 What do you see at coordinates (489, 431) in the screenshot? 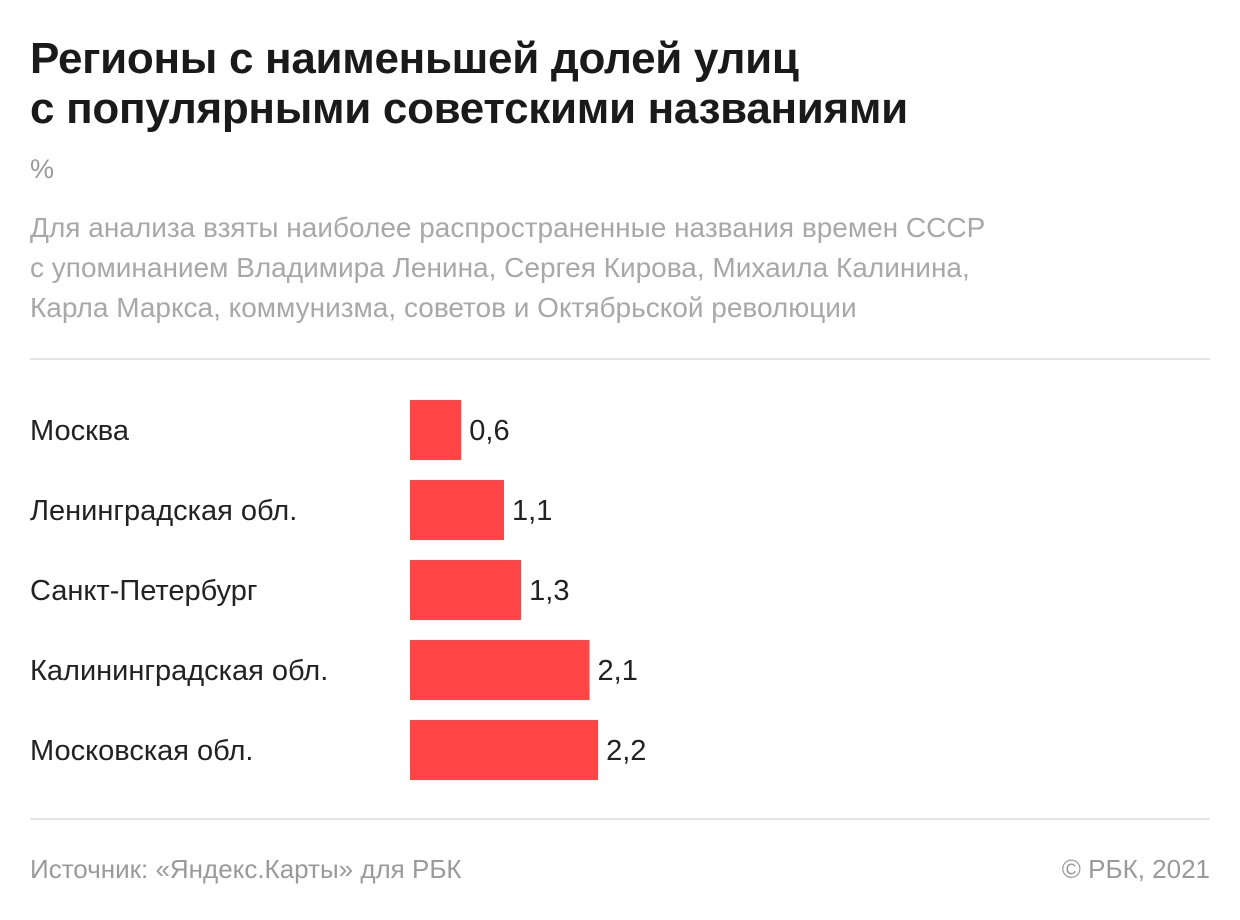
I see `value-label: 0,6` at bounding box center [489, 431].